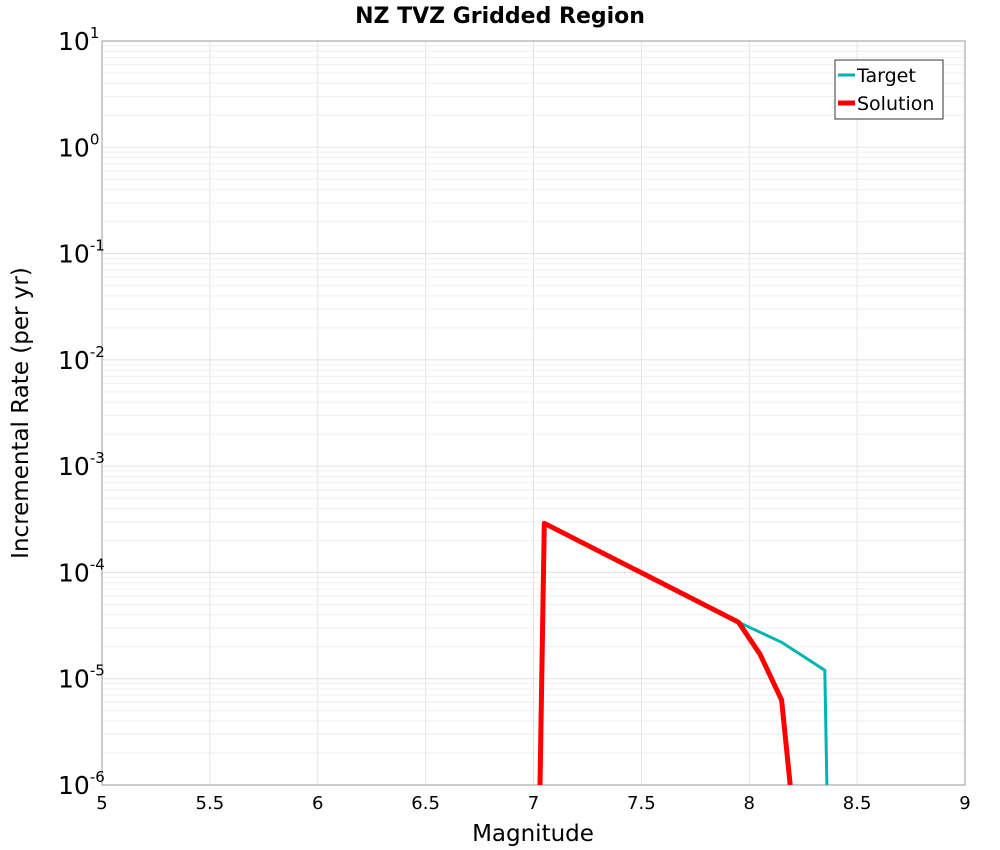  Describe the element at coordinates (500, 16) in the screenshot. I see `chart-title: NZ TVZ Gridded Region` at that location.